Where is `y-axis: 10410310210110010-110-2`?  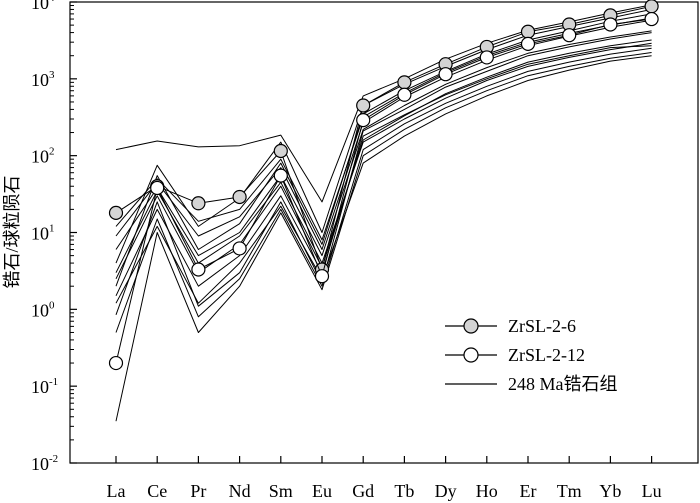 y-axis: 10410310210110010-110-2 is located at coordinates (54, 237).